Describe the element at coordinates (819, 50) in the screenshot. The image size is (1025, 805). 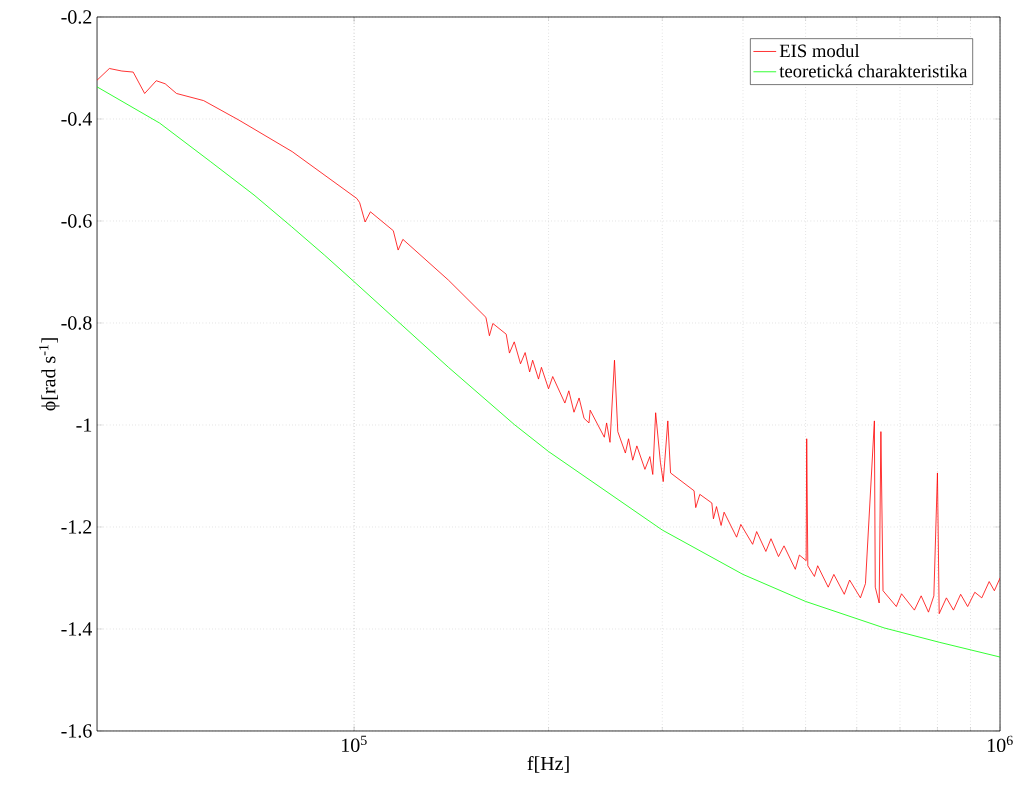
I see `legend-label: EIS modul` at that location.